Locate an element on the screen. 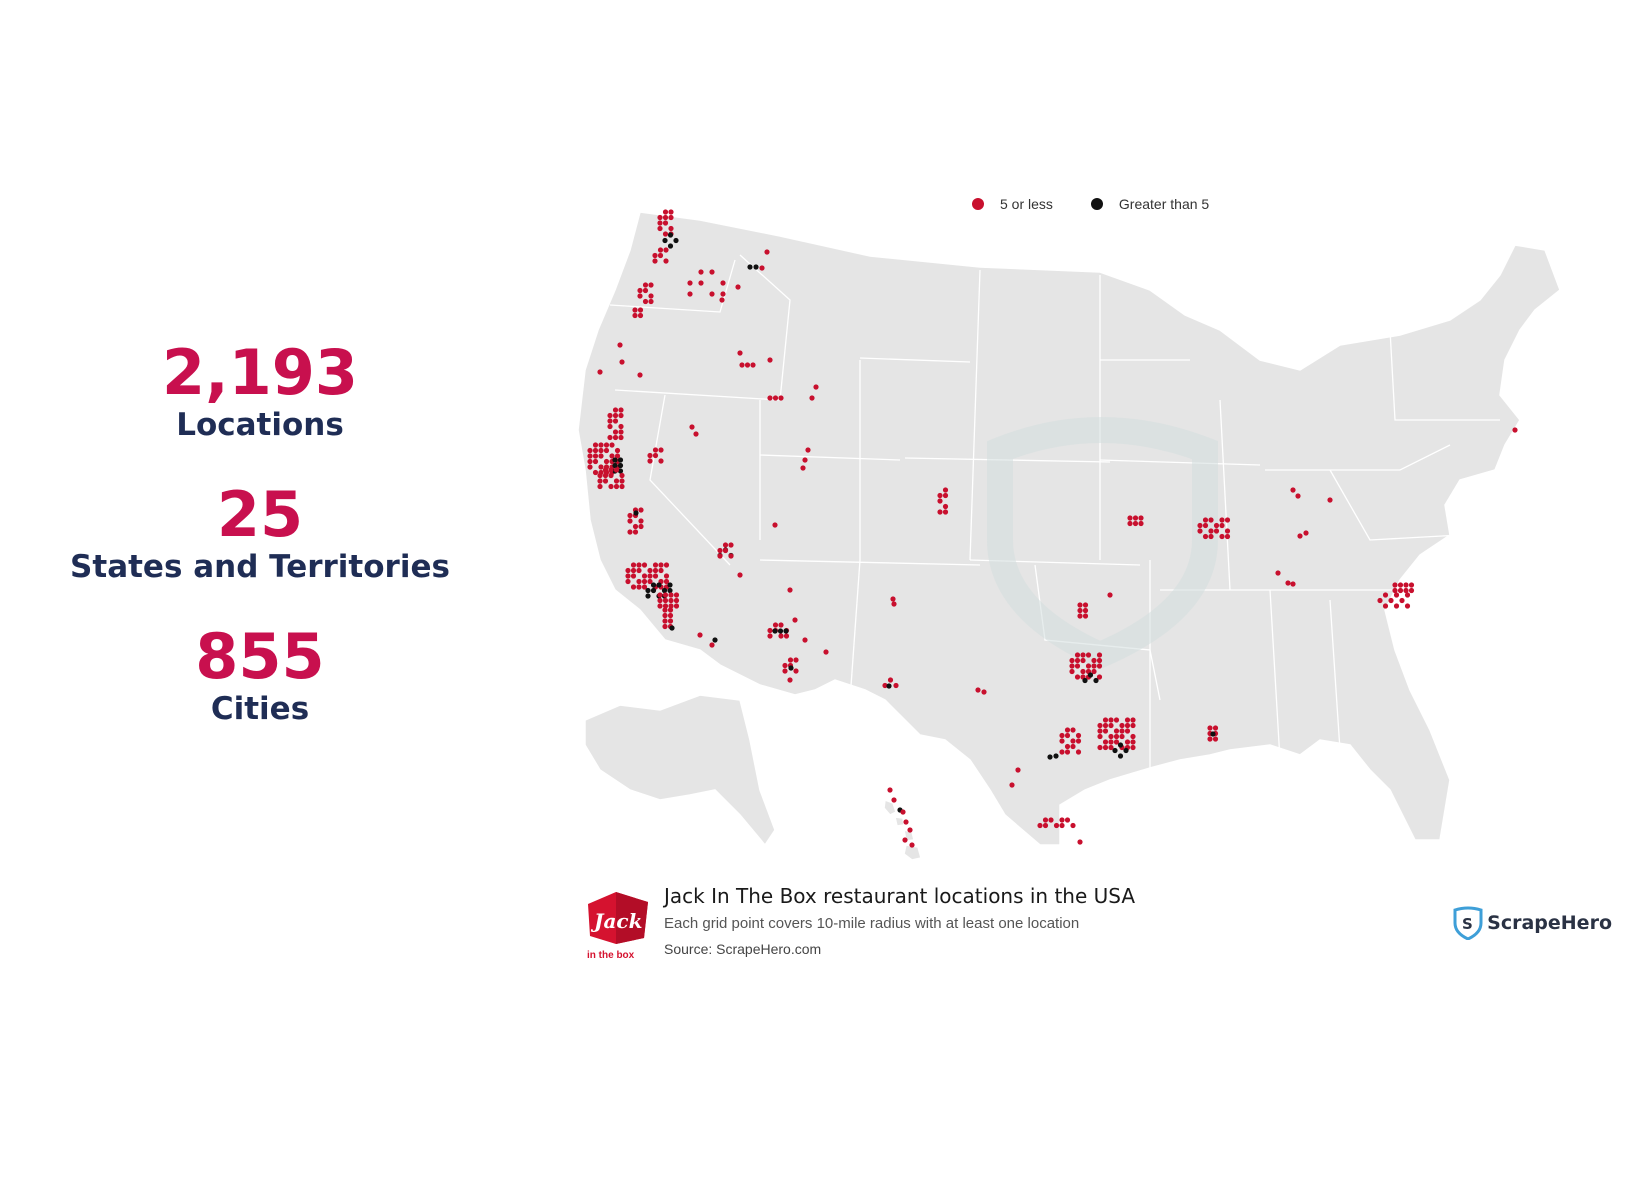 The height and width of the screenshot is (1195, 1645). scrapehero-shield-icon: S is located at coordinates (1468, 923).